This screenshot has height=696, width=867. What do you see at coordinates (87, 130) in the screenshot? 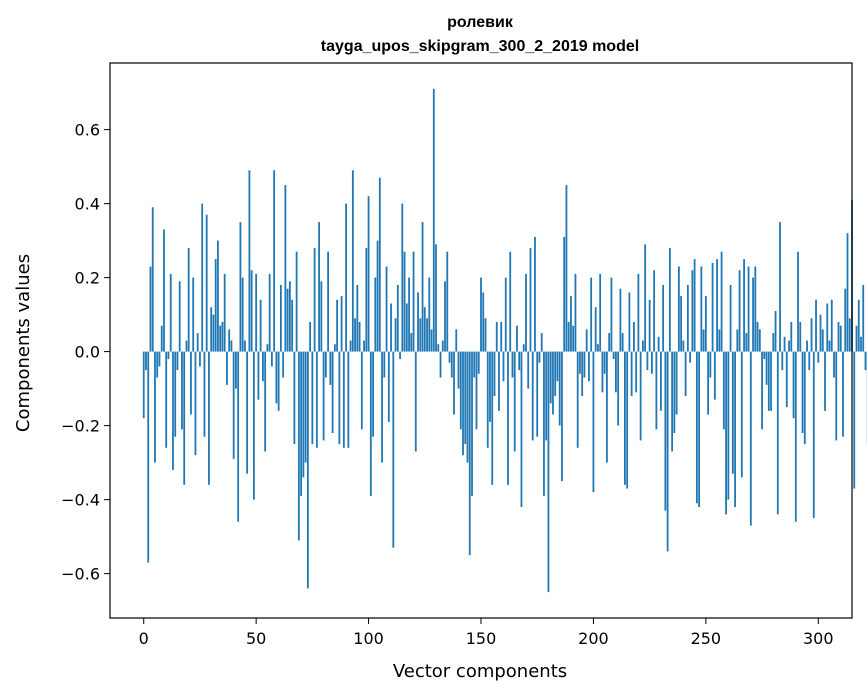
I see `y-tick-label: 0.6` at bounding box center [87, 130].